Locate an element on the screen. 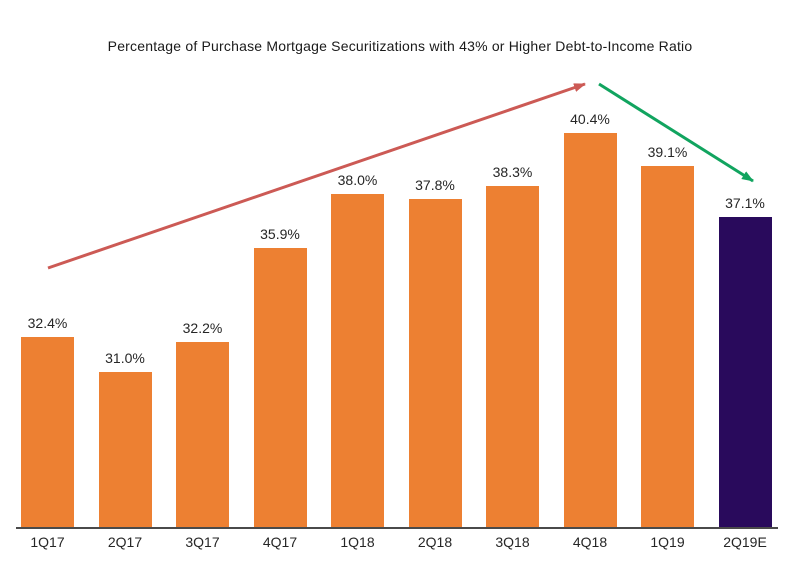 This screenshot has height=583, width=800. bar-value-label-3q17: 32.2% is located at coordinates (202, 327).